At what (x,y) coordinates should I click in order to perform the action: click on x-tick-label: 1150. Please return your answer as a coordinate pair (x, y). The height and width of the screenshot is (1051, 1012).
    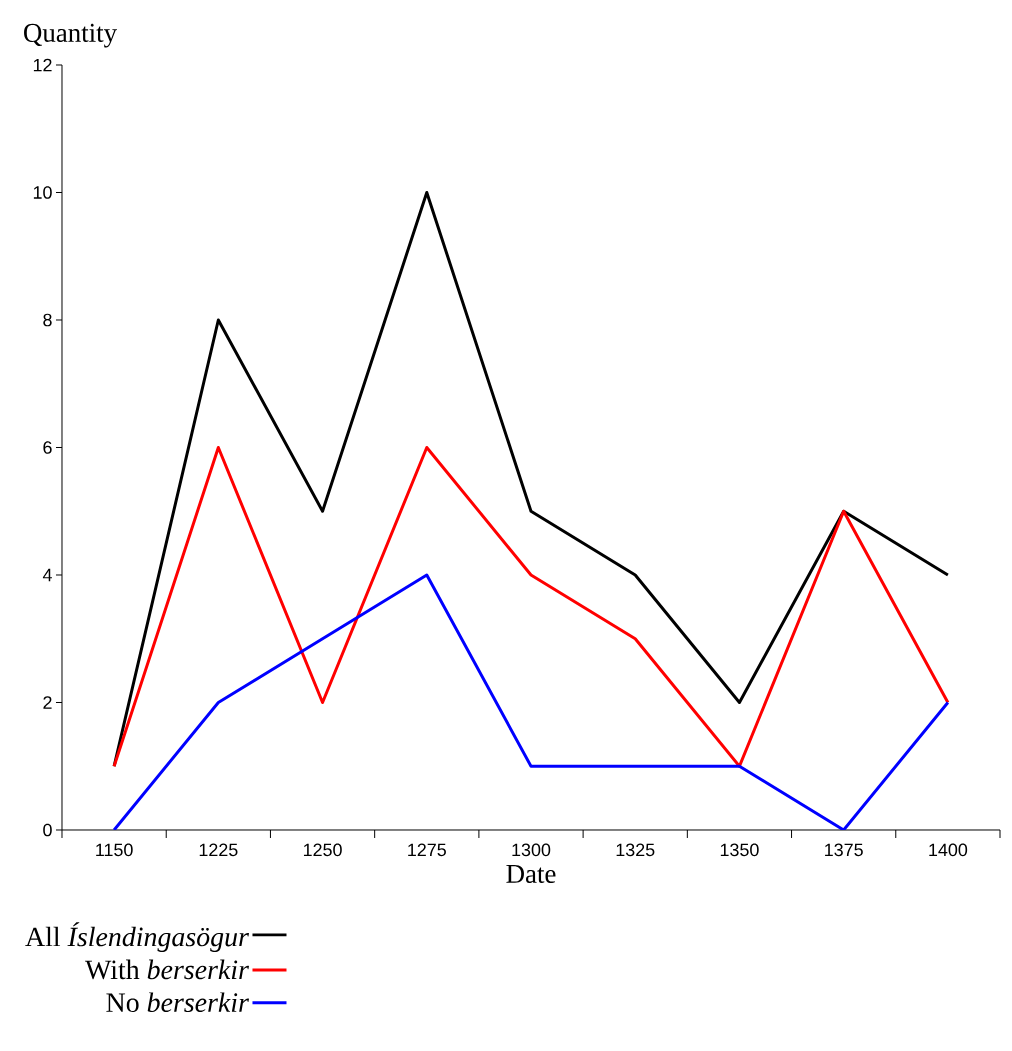
    Looking at the image, I should click on (114, 850).